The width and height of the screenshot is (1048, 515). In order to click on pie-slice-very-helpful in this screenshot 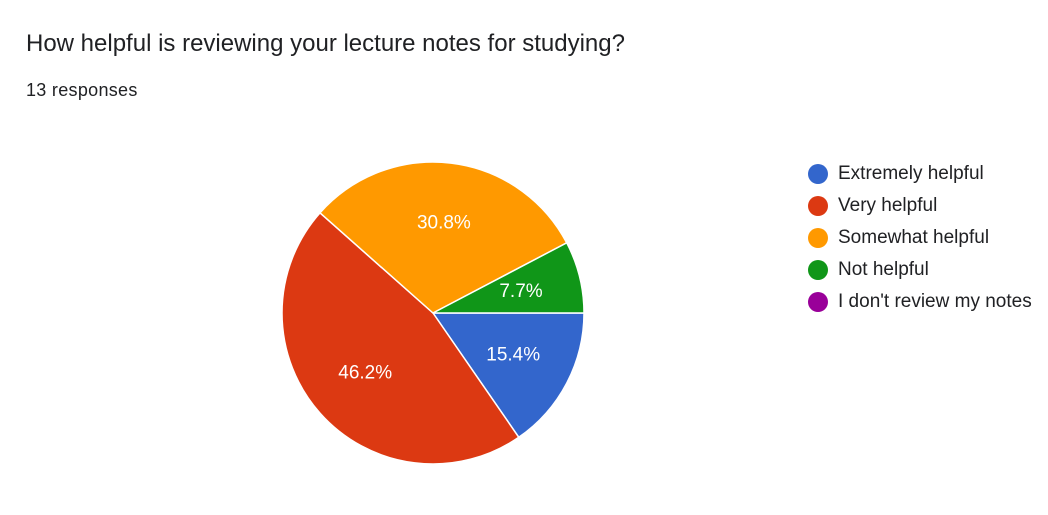, I will do `click(400, 338)`.